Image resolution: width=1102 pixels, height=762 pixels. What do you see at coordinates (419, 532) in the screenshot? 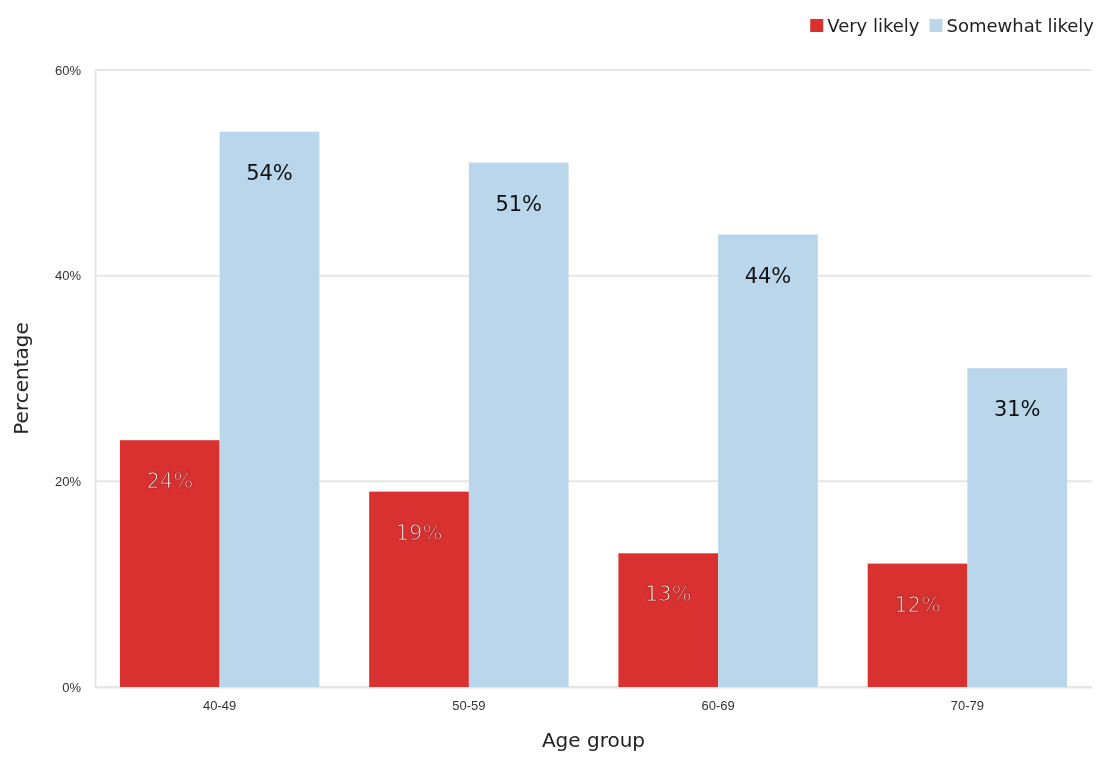
I see `data-label: 19%` at bounding box center [419, 532].